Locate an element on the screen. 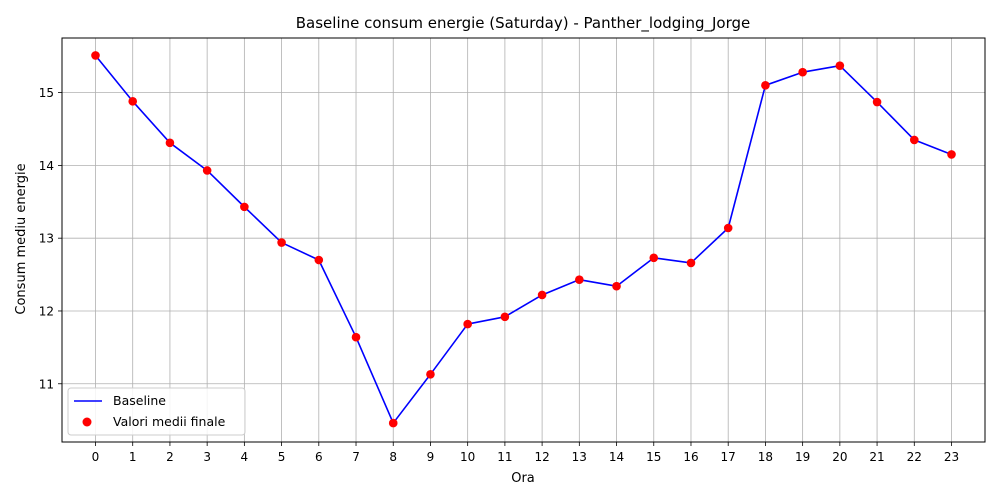 This screenshot has width=1000, height=500. x-tick-label: 5 is located at coordinates (282, 457).